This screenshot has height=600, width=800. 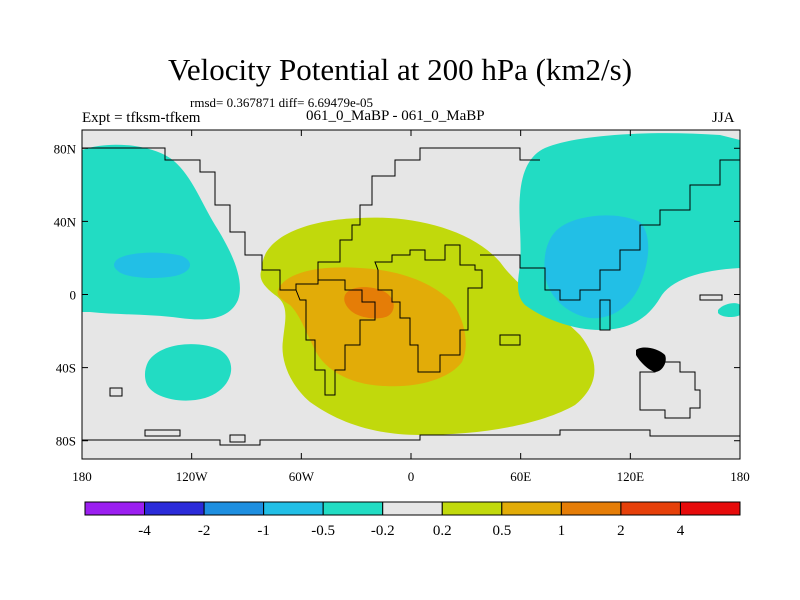 I want to click on x-tick-label: 0, so click(x=411, y=476).